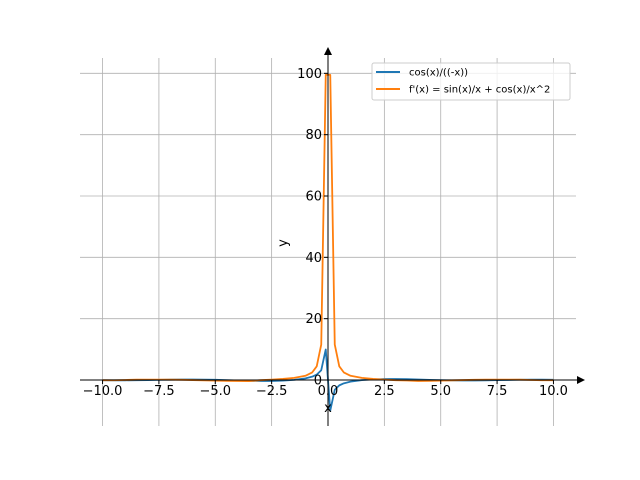  I want to click on x-tick-label-5: 2.5, so click(384, 391).